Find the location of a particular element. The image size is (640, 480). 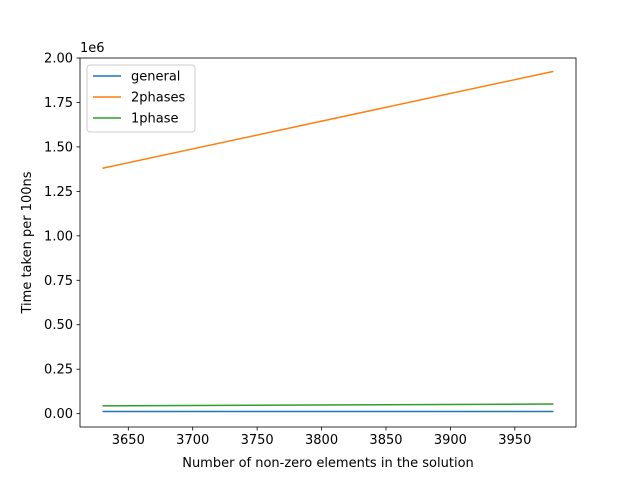

y-tick-label: 1.00 is located at coordinates (58, 236).